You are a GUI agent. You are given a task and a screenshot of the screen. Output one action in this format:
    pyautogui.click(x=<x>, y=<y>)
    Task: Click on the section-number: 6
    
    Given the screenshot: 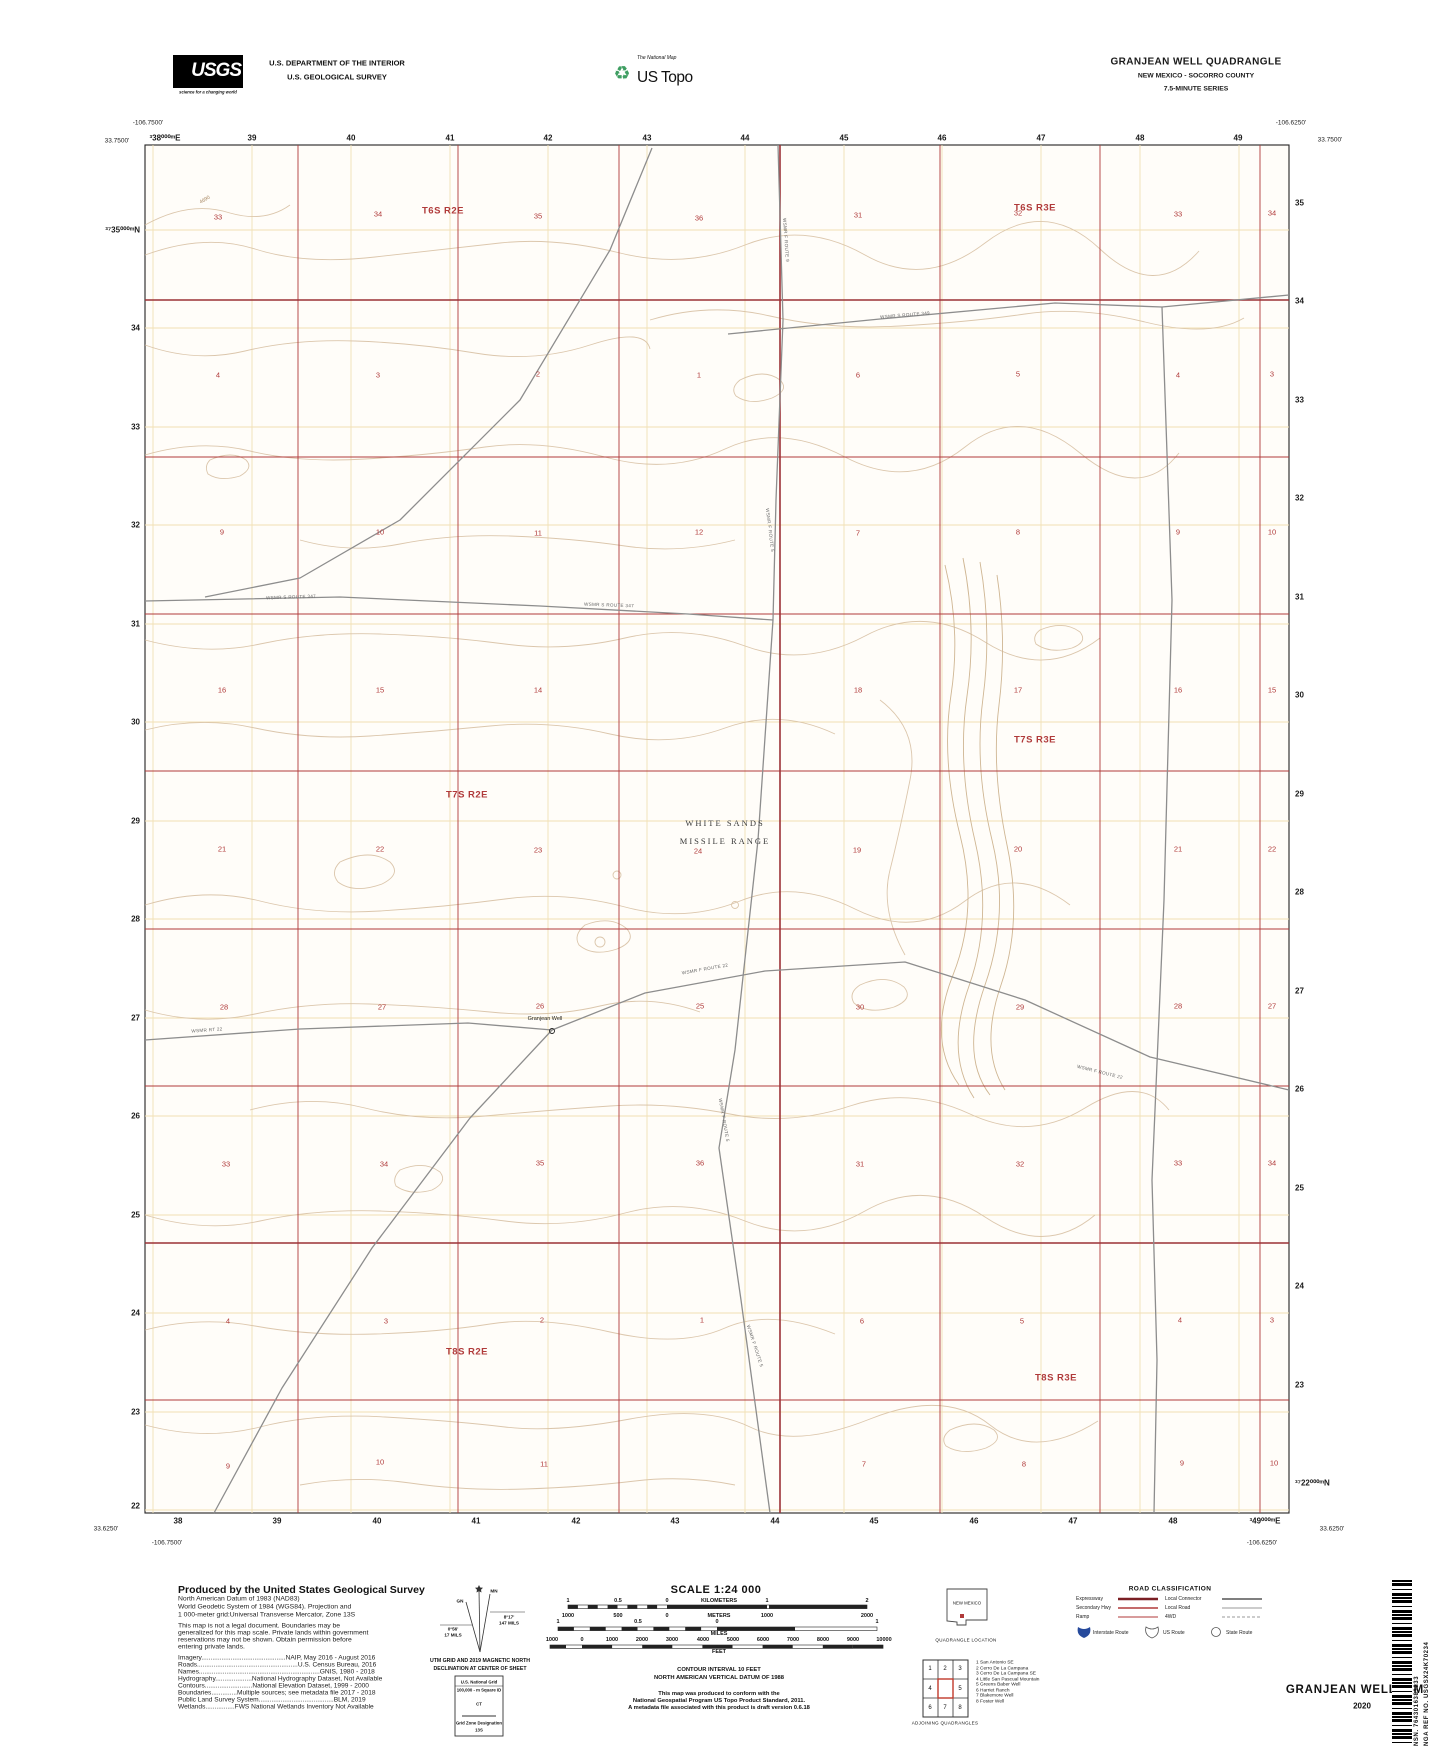 What is the action you would take?
    pyautogui.click(x=862, y=1321)
    